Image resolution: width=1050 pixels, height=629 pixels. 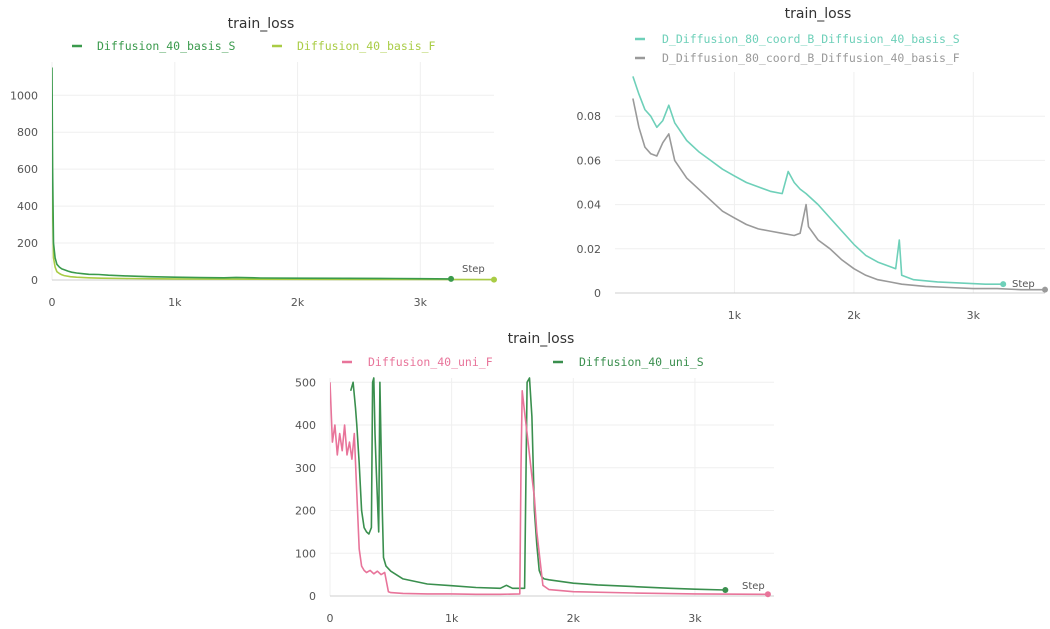 What do you see at coordinates (305, 468) in the screenshot?
I see `y-tick-label: 300` at bounding box center [305, 468].